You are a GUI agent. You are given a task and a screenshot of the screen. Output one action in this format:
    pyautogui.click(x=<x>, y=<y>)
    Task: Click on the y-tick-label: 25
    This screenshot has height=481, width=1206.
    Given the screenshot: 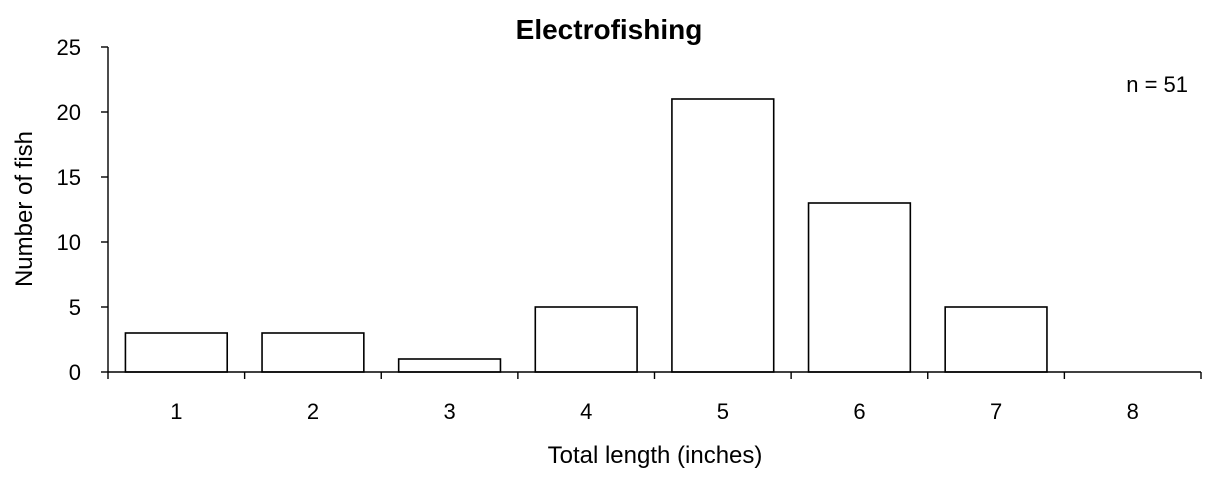 What is the action you would take?
    pyautogui.click(x=69, y=47)
    